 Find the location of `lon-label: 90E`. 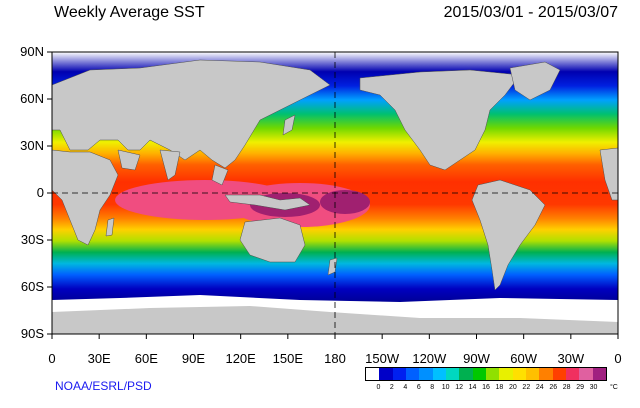

lon-label: 90E is located at coordinates (193, 358).